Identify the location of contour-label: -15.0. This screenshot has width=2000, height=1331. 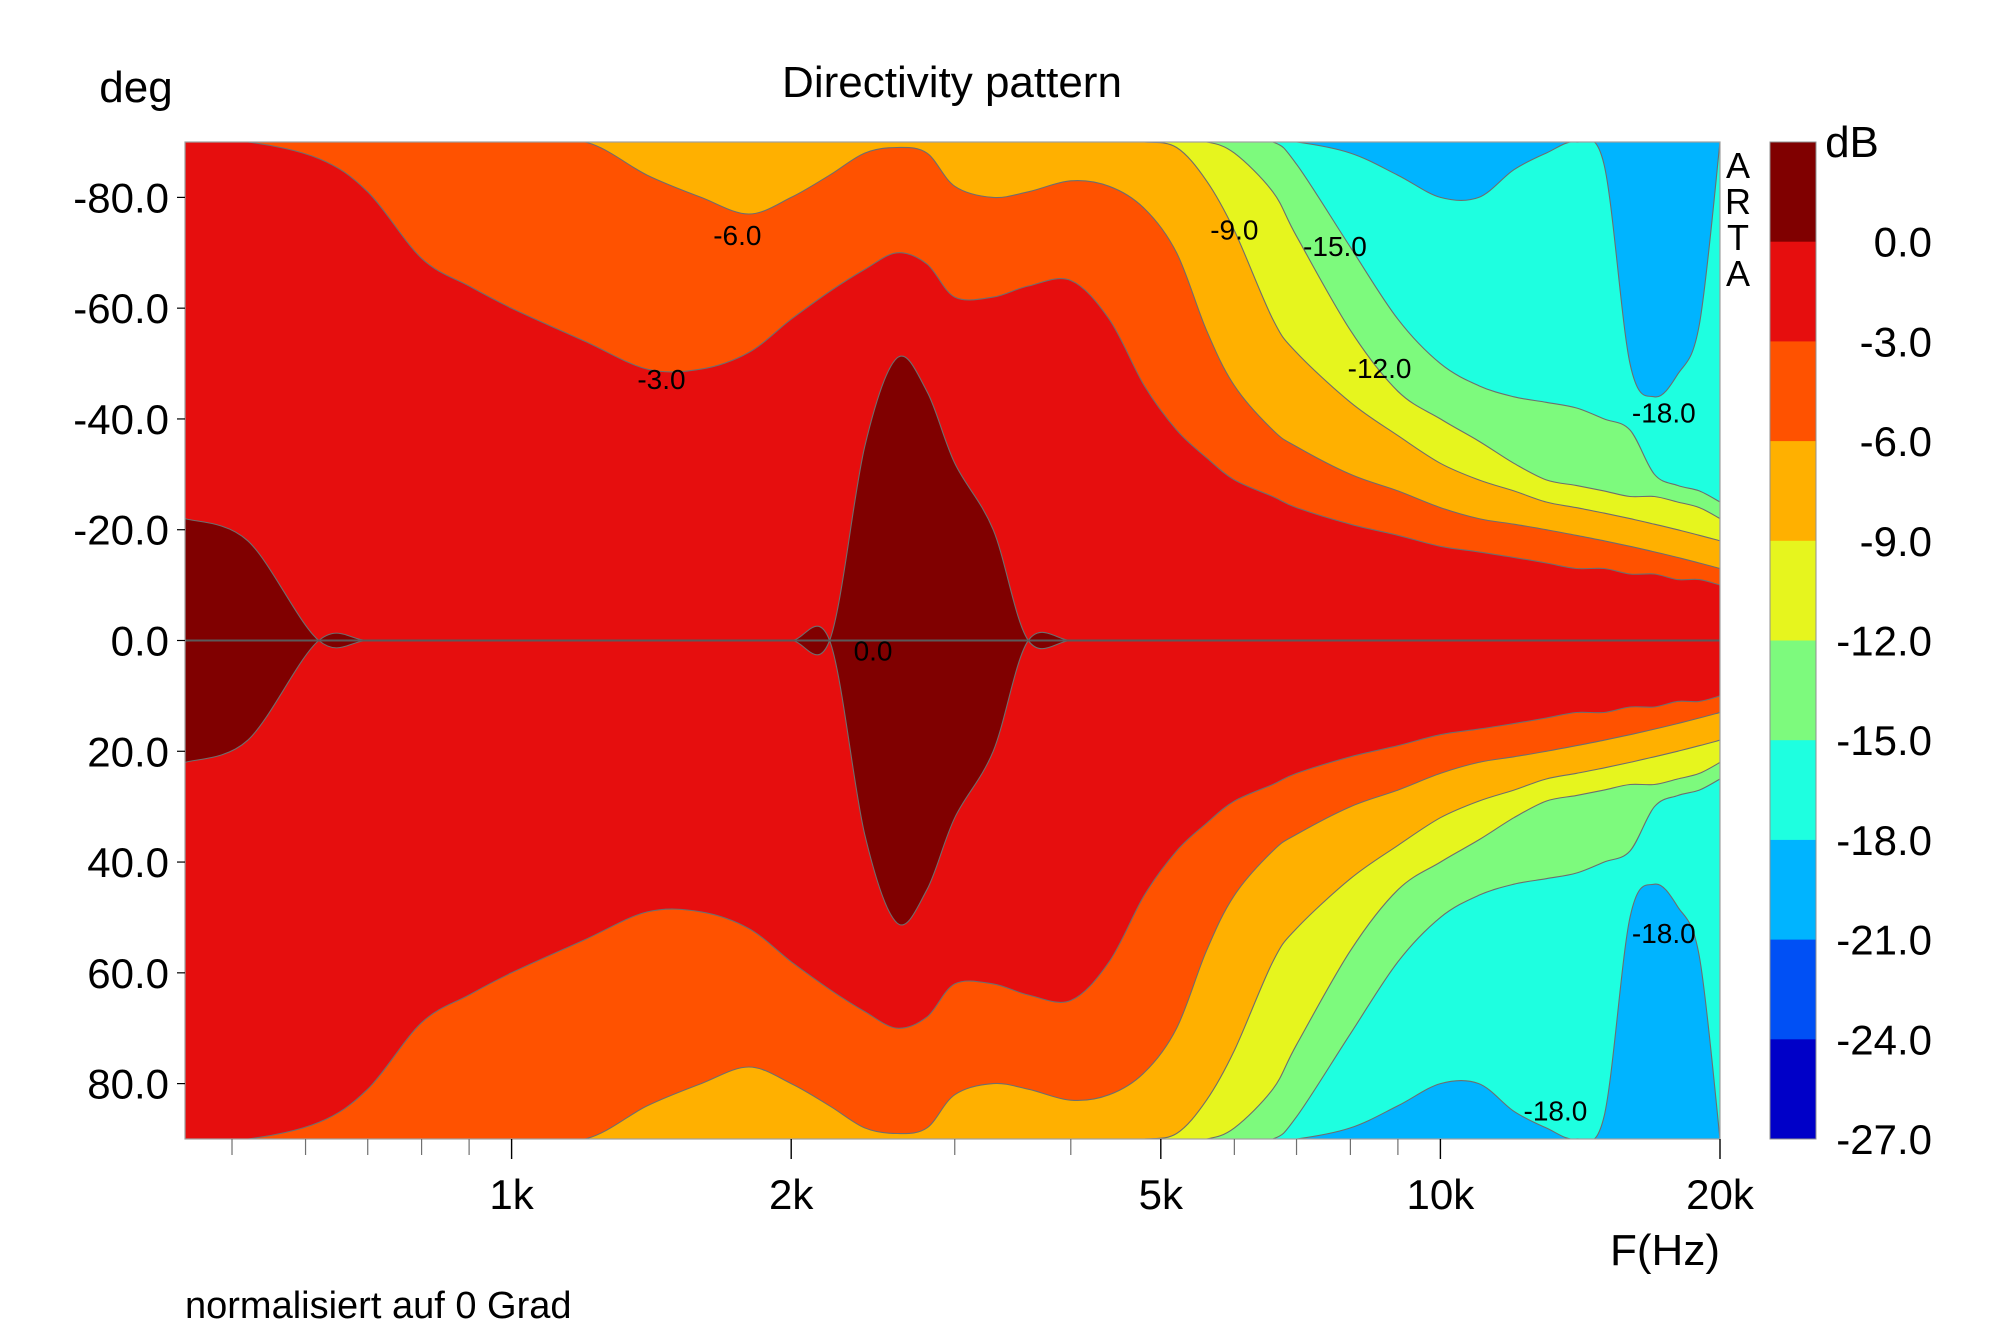
(1335, 246).